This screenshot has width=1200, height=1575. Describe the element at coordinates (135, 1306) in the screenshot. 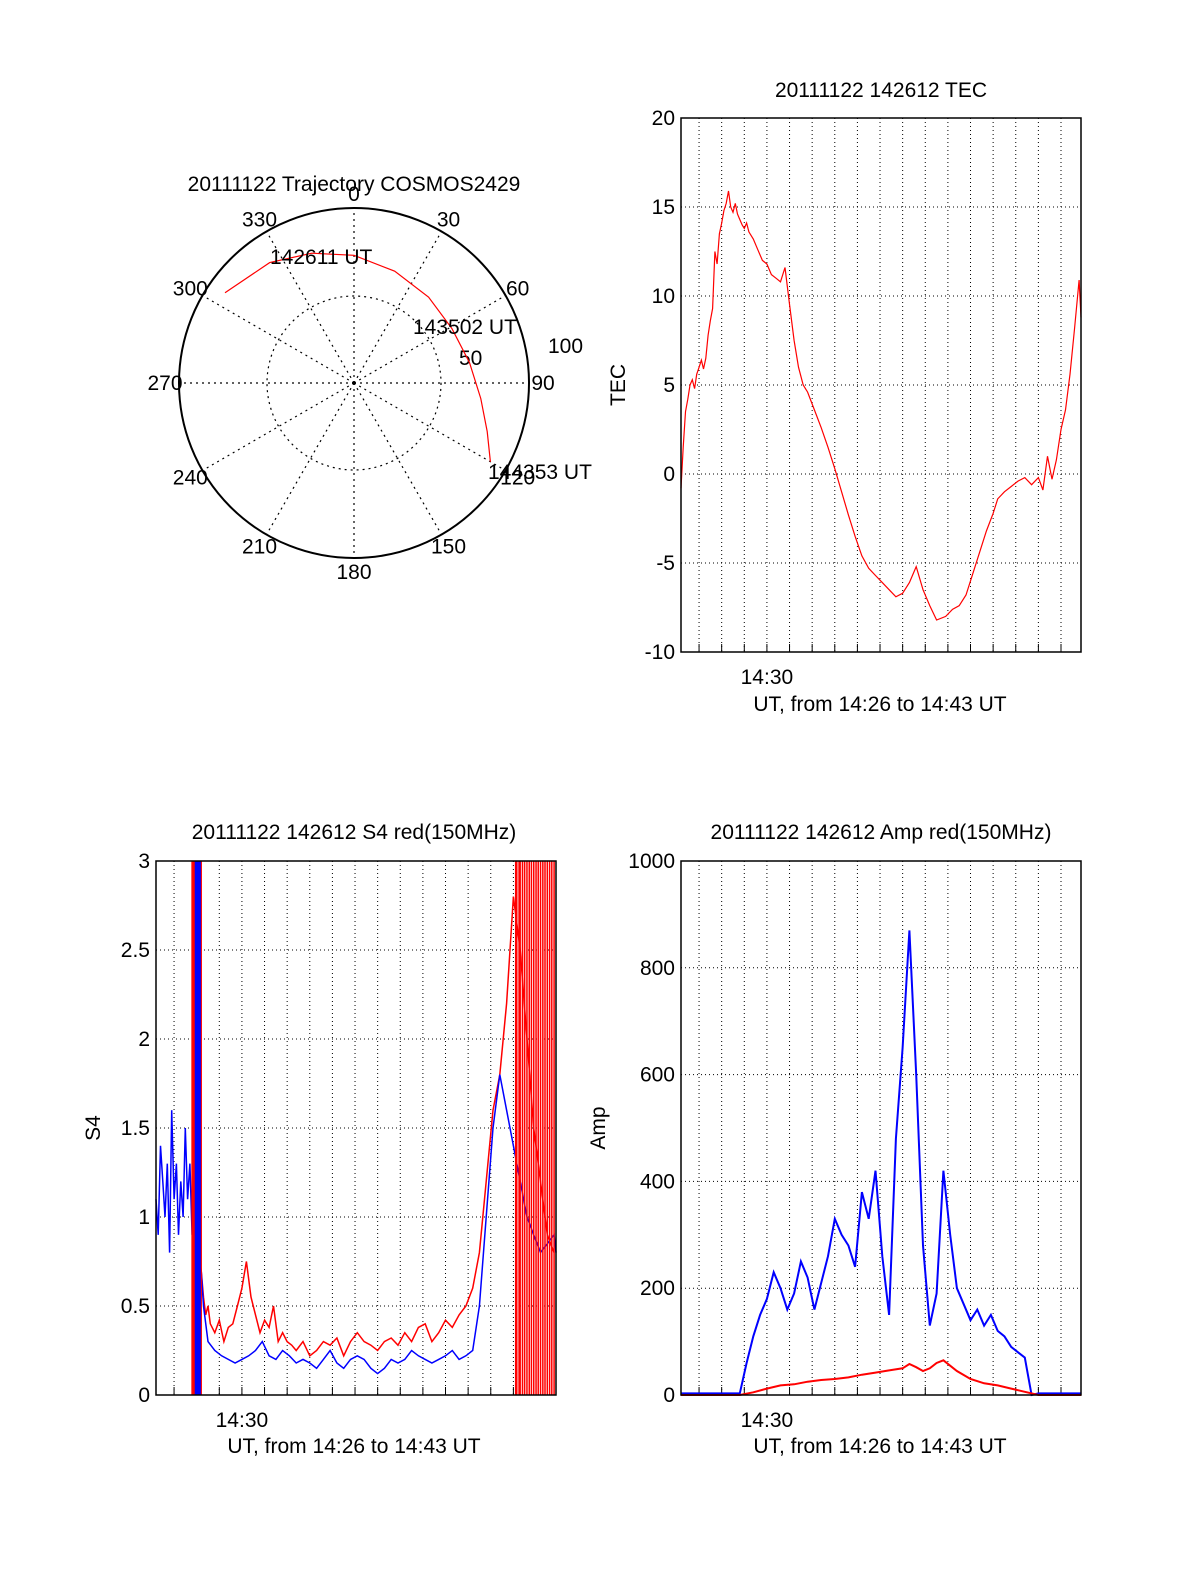

I see `y-tick-label: 0.5` at that location.